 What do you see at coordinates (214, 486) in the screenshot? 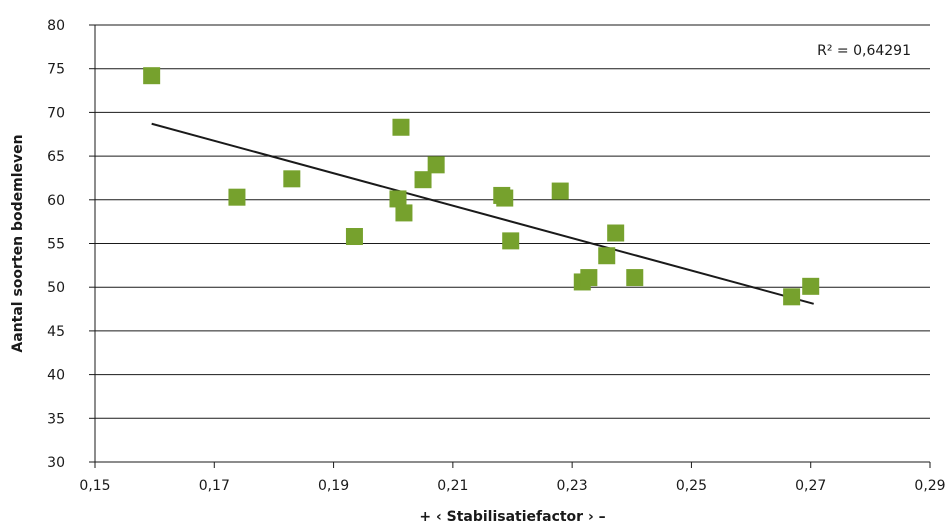
I see `x-tick-label: 0,17` at bounding box center [214, 486].